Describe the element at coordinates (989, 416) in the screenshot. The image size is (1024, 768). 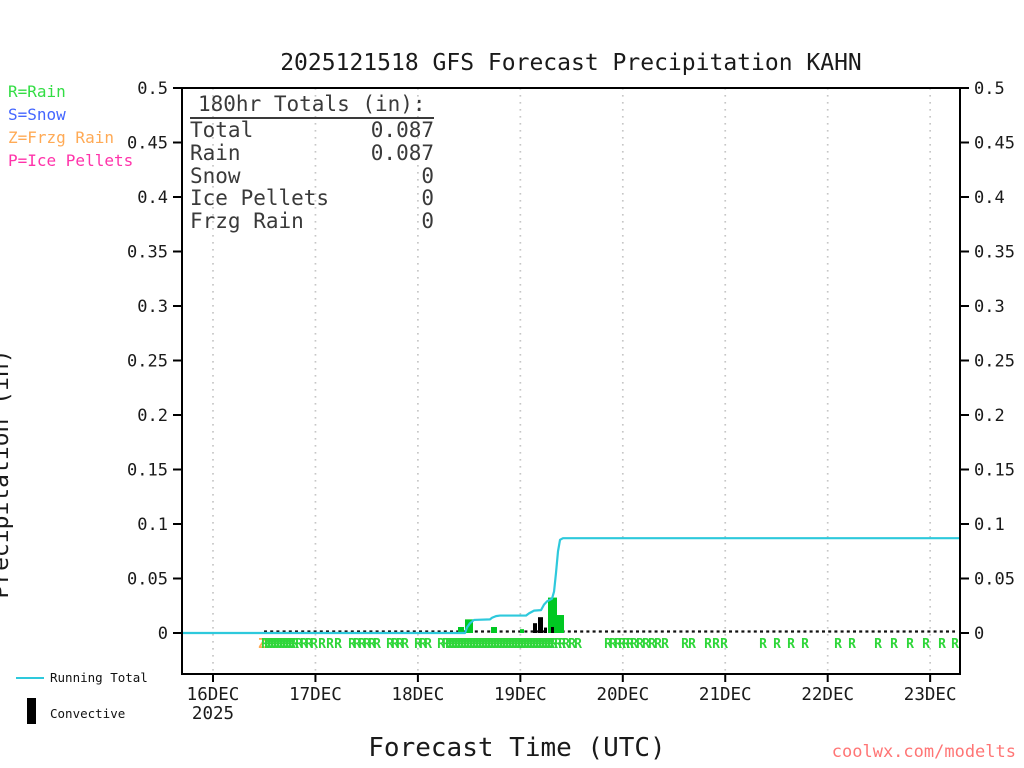
I see `y-tick-label-right: 0.2` at that location.